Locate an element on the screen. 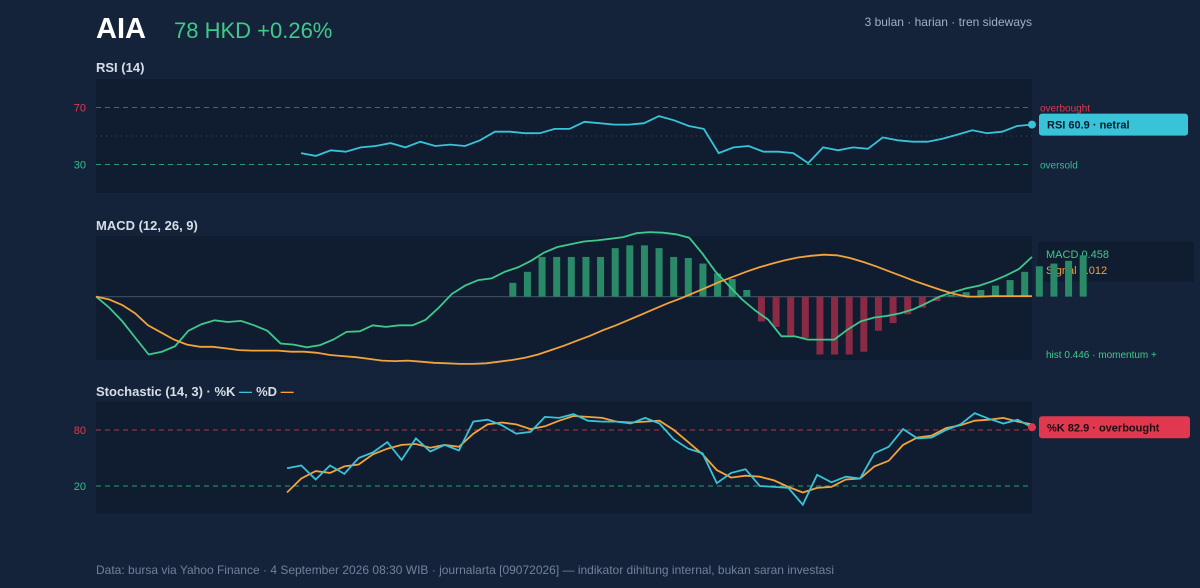 This screenshot has width=1200, height=588. hist-value-label: hist 0.446 · momentum + is located at coordinates (1101, 355).